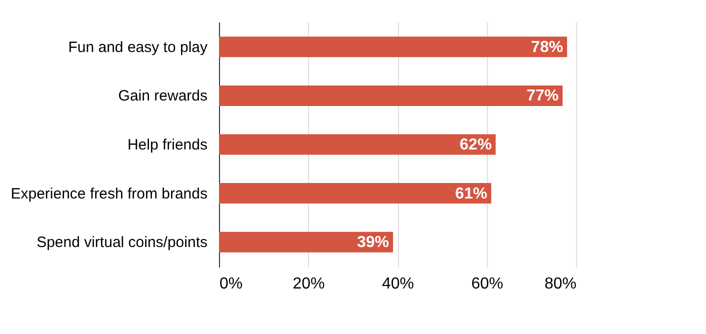 The height and width of the screenshot is (334, 706). I want to click on data-label: 39%, so click(373, 243).